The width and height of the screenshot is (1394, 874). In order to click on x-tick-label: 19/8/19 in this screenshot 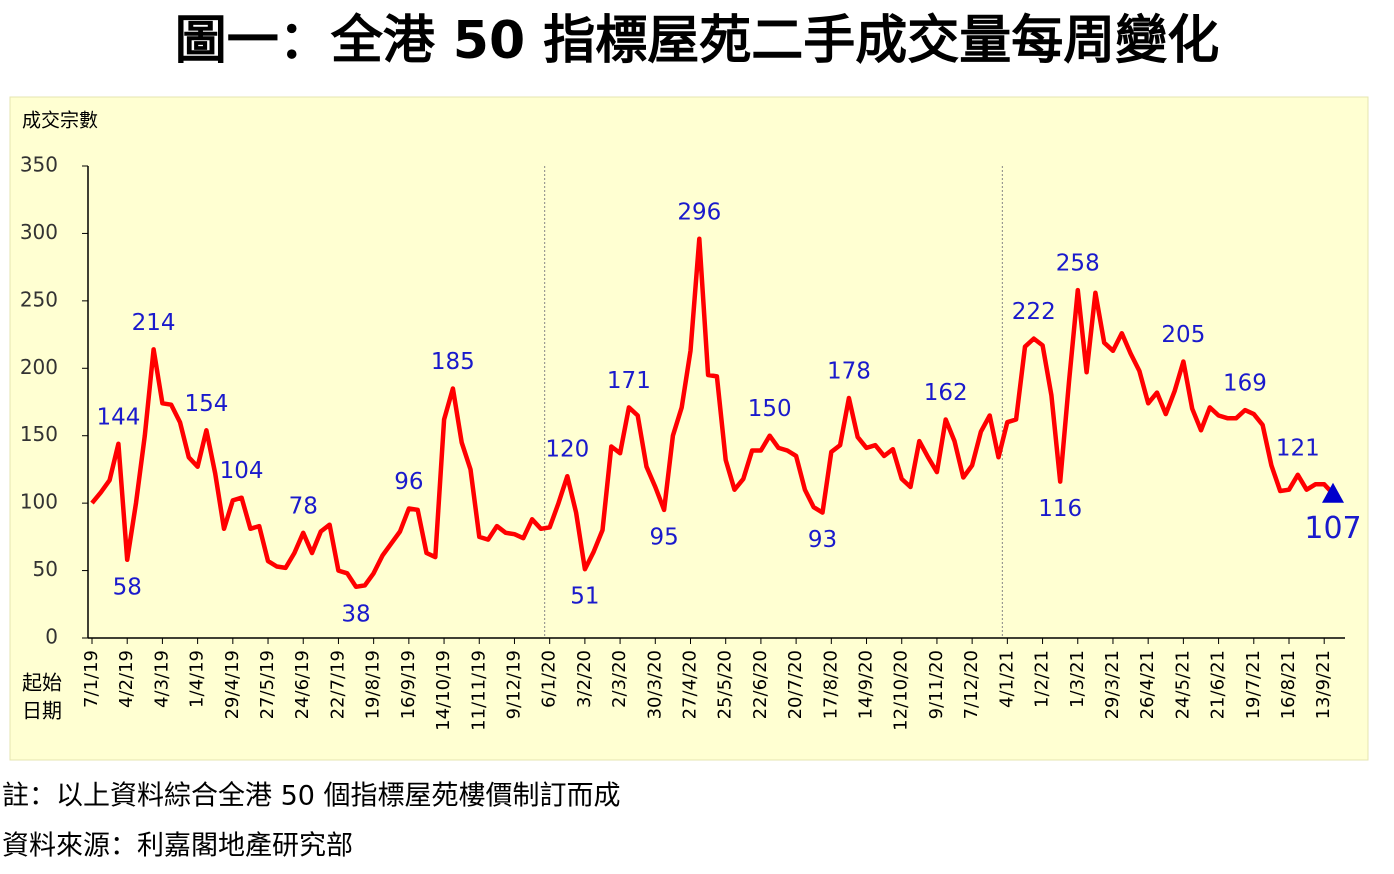, I will do `click(373, 684)`.